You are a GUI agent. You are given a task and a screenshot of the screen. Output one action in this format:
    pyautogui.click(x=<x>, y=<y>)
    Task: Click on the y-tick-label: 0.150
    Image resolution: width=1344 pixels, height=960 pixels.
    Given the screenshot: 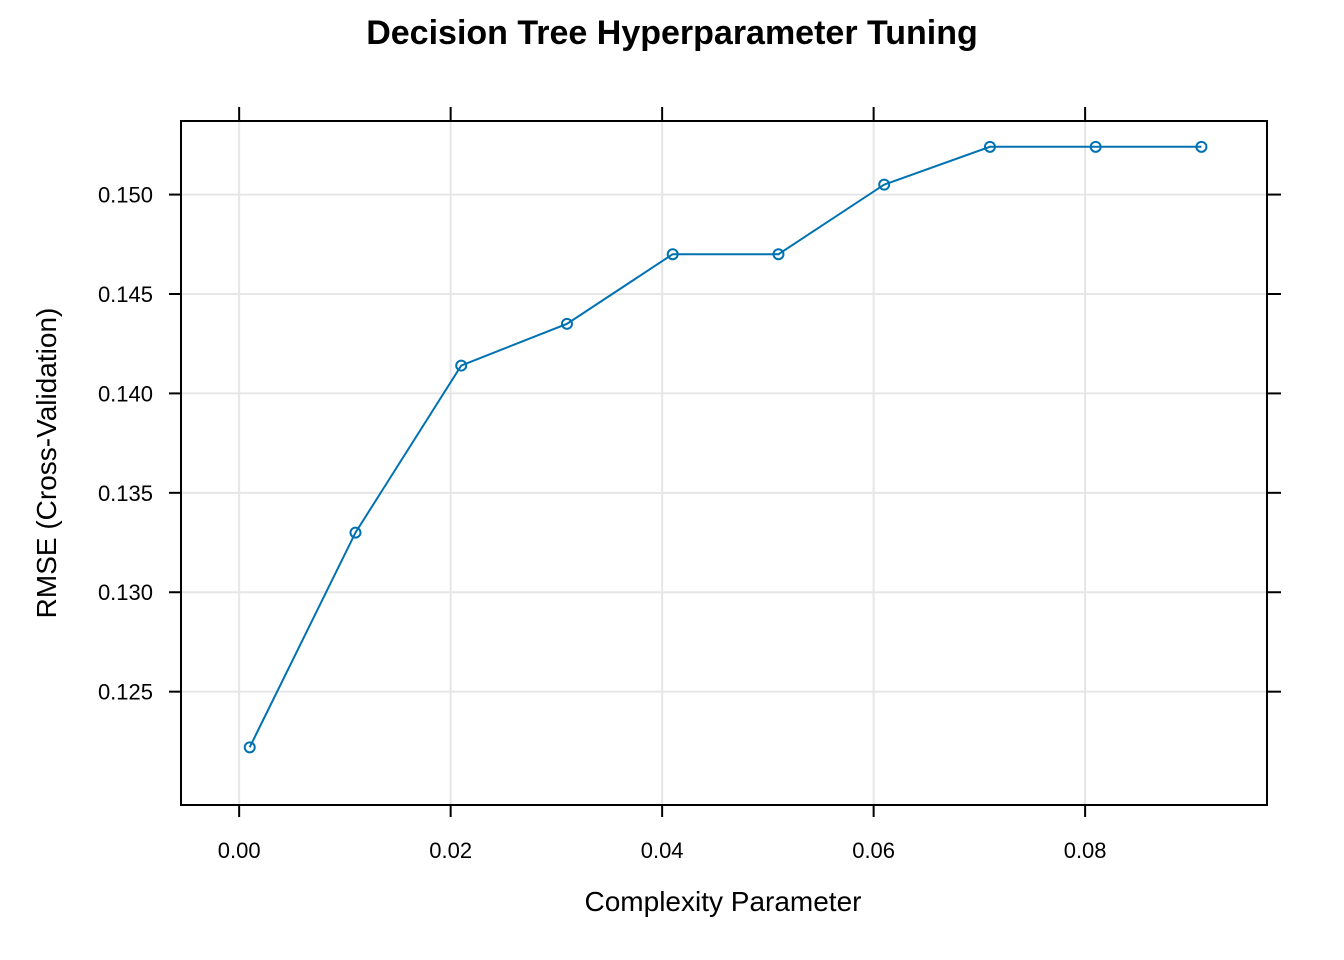 What is the action you would take?
    pyautogui.click(x=125, y=195)
    